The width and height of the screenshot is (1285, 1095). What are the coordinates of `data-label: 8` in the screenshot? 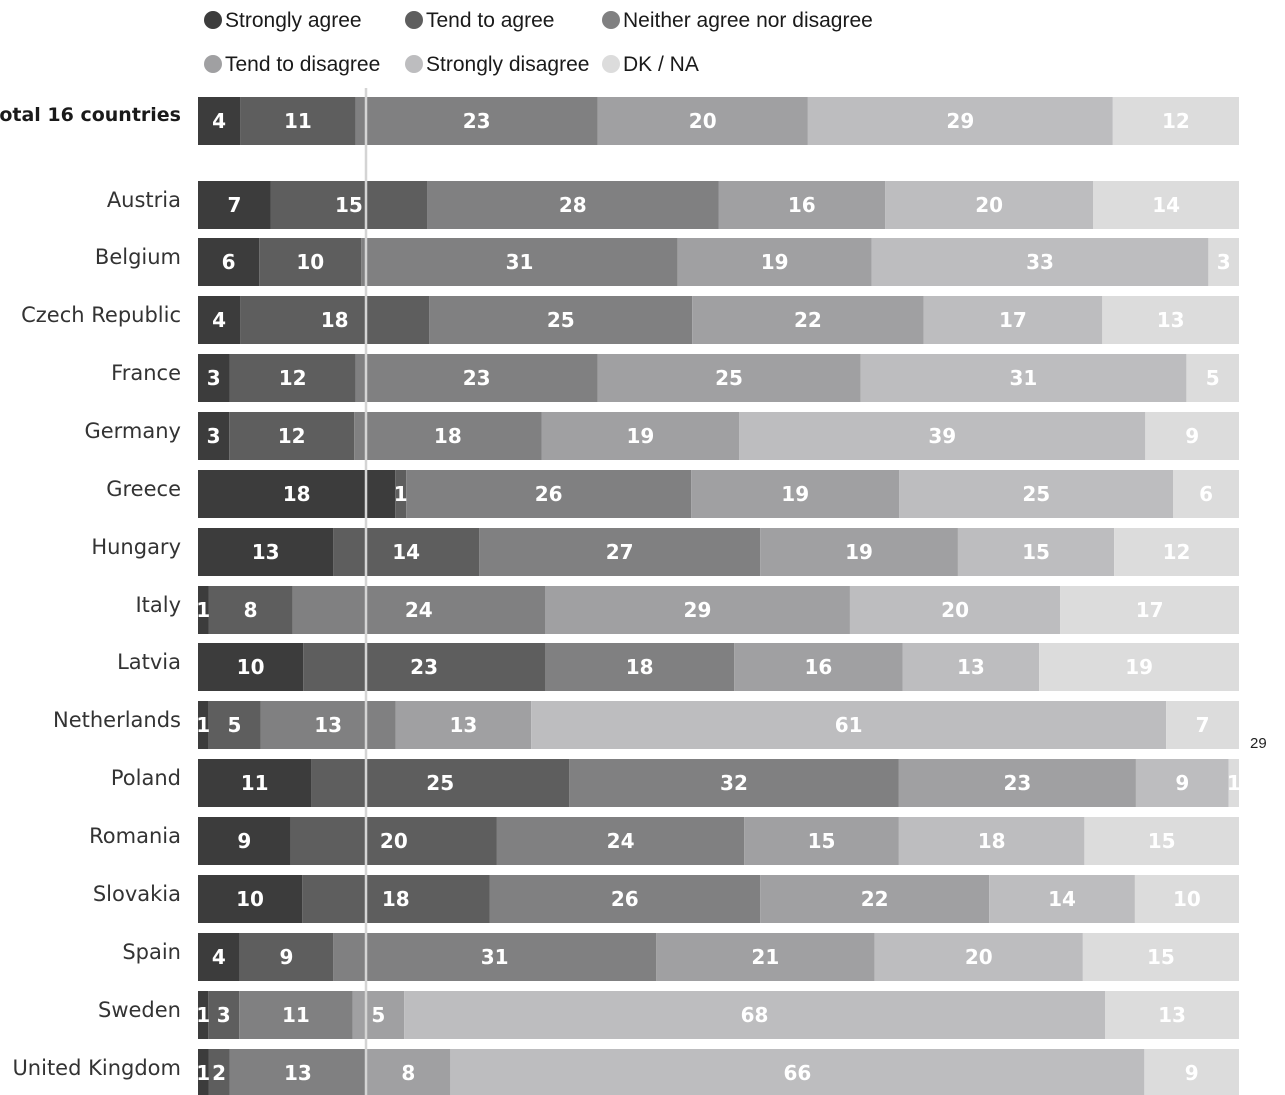 It's located at (251, 610).